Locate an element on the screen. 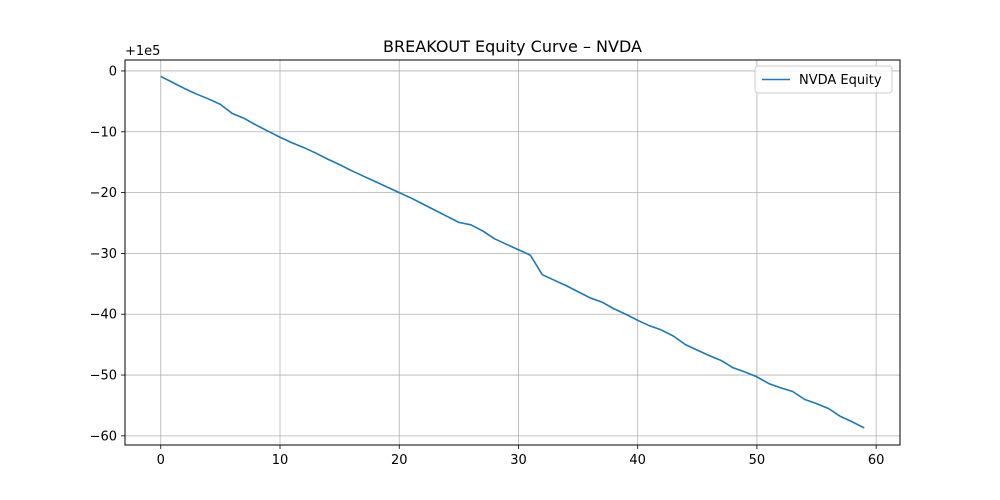 Image resolution: width=1000 pixels, height=500 pixels. chart-title: BREAKOUT Equity Curve – NVDA is located at coordinates (512, 46).